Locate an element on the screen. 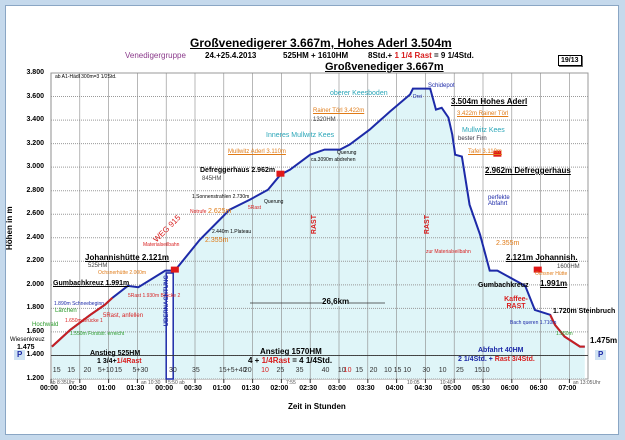  querung-label: Querung is located at coordinates (274, 202).